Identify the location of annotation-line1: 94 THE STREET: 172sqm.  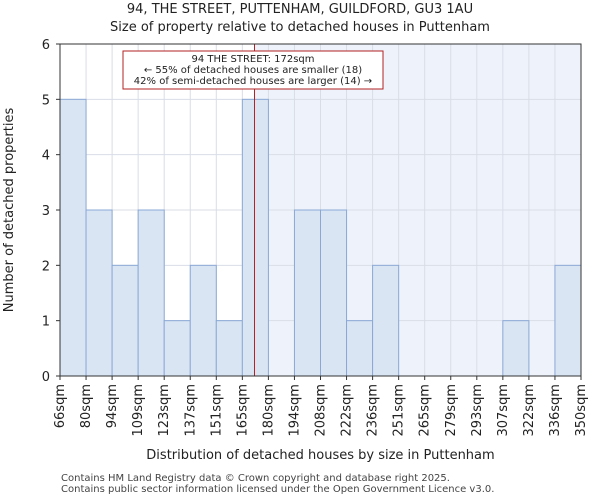
(252, 59).